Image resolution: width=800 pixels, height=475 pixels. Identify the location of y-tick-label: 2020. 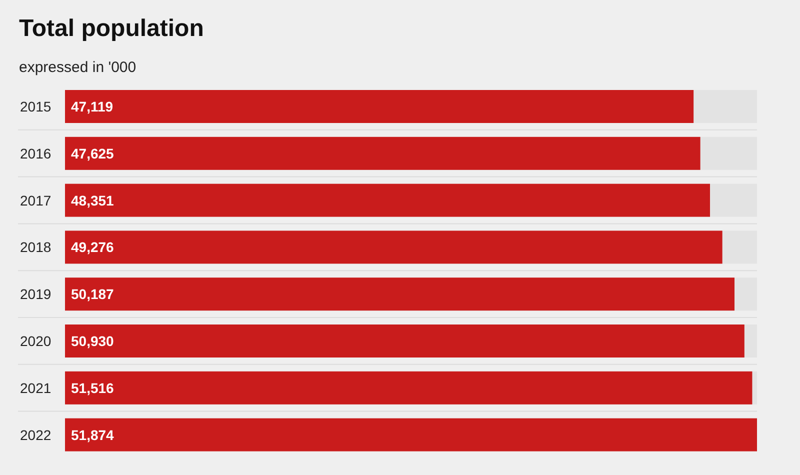
(36, 341).